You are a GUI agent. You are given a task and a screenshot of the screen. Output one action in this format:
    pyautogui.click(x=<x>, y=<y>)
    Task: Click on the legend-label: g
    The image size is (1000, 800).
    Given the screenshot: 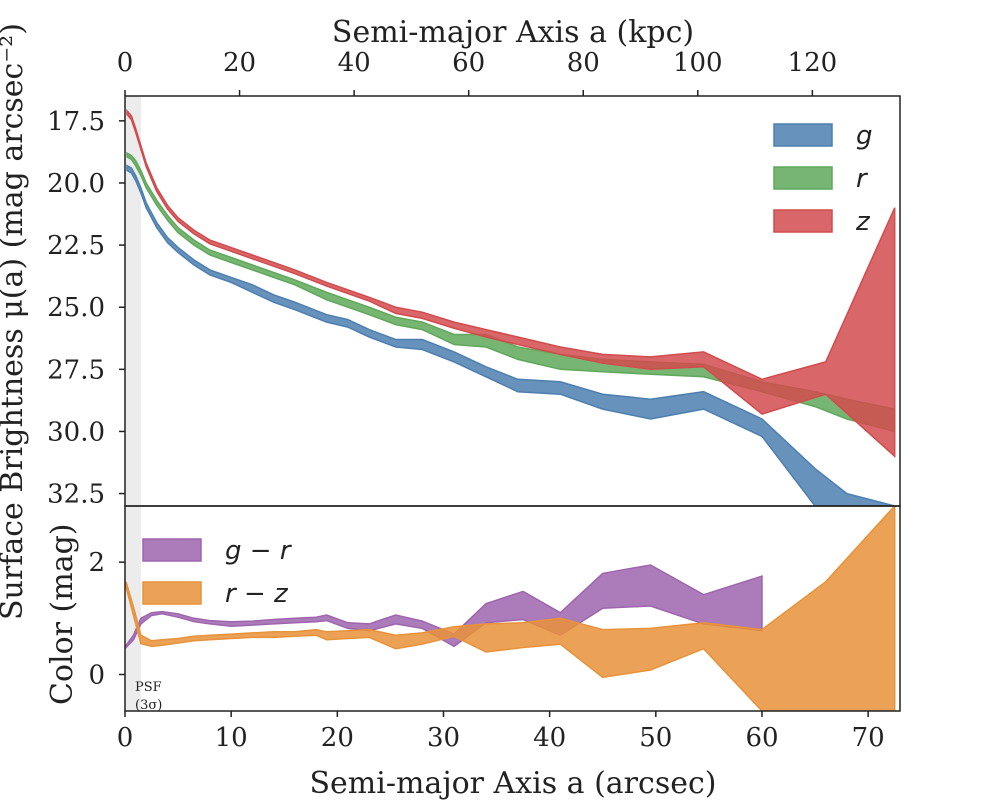 What is the action you would take?
    pyautogui.click(x=864, y=136)
    